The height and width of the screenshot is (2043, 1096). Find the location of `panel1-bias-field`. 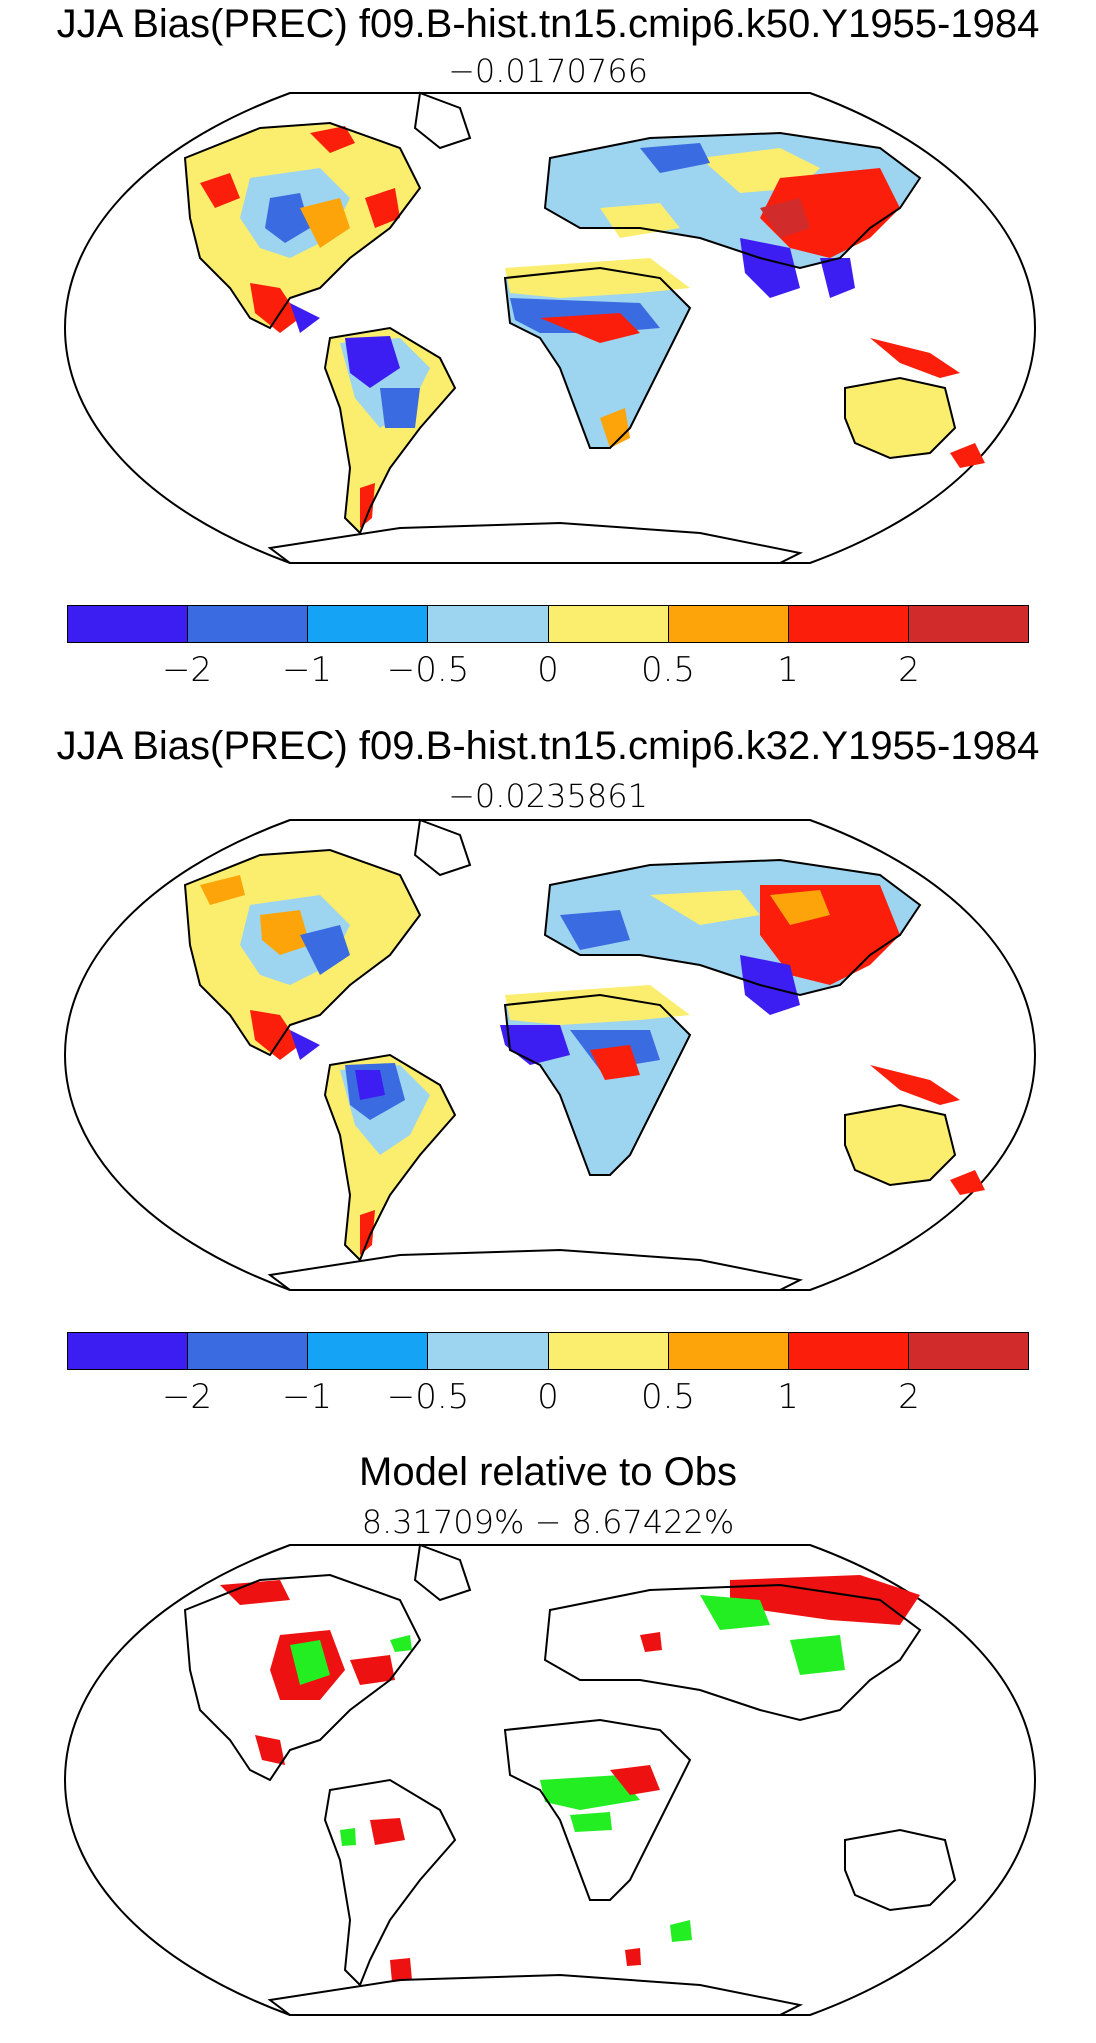

panel1-bias-field is located at coordinates (585, 328).